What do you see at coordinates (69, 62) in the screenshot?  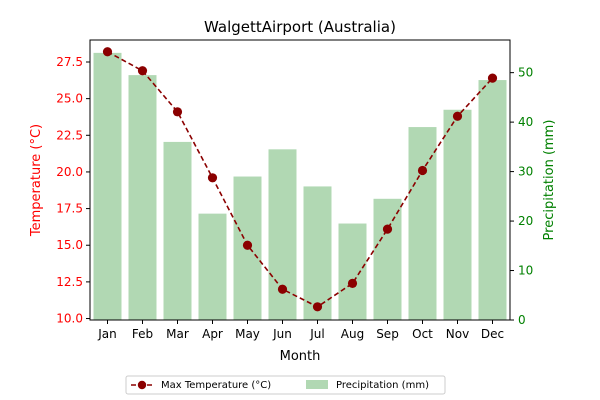 I see `left-tick-label: 27.5` at bounding box center [69, 62].